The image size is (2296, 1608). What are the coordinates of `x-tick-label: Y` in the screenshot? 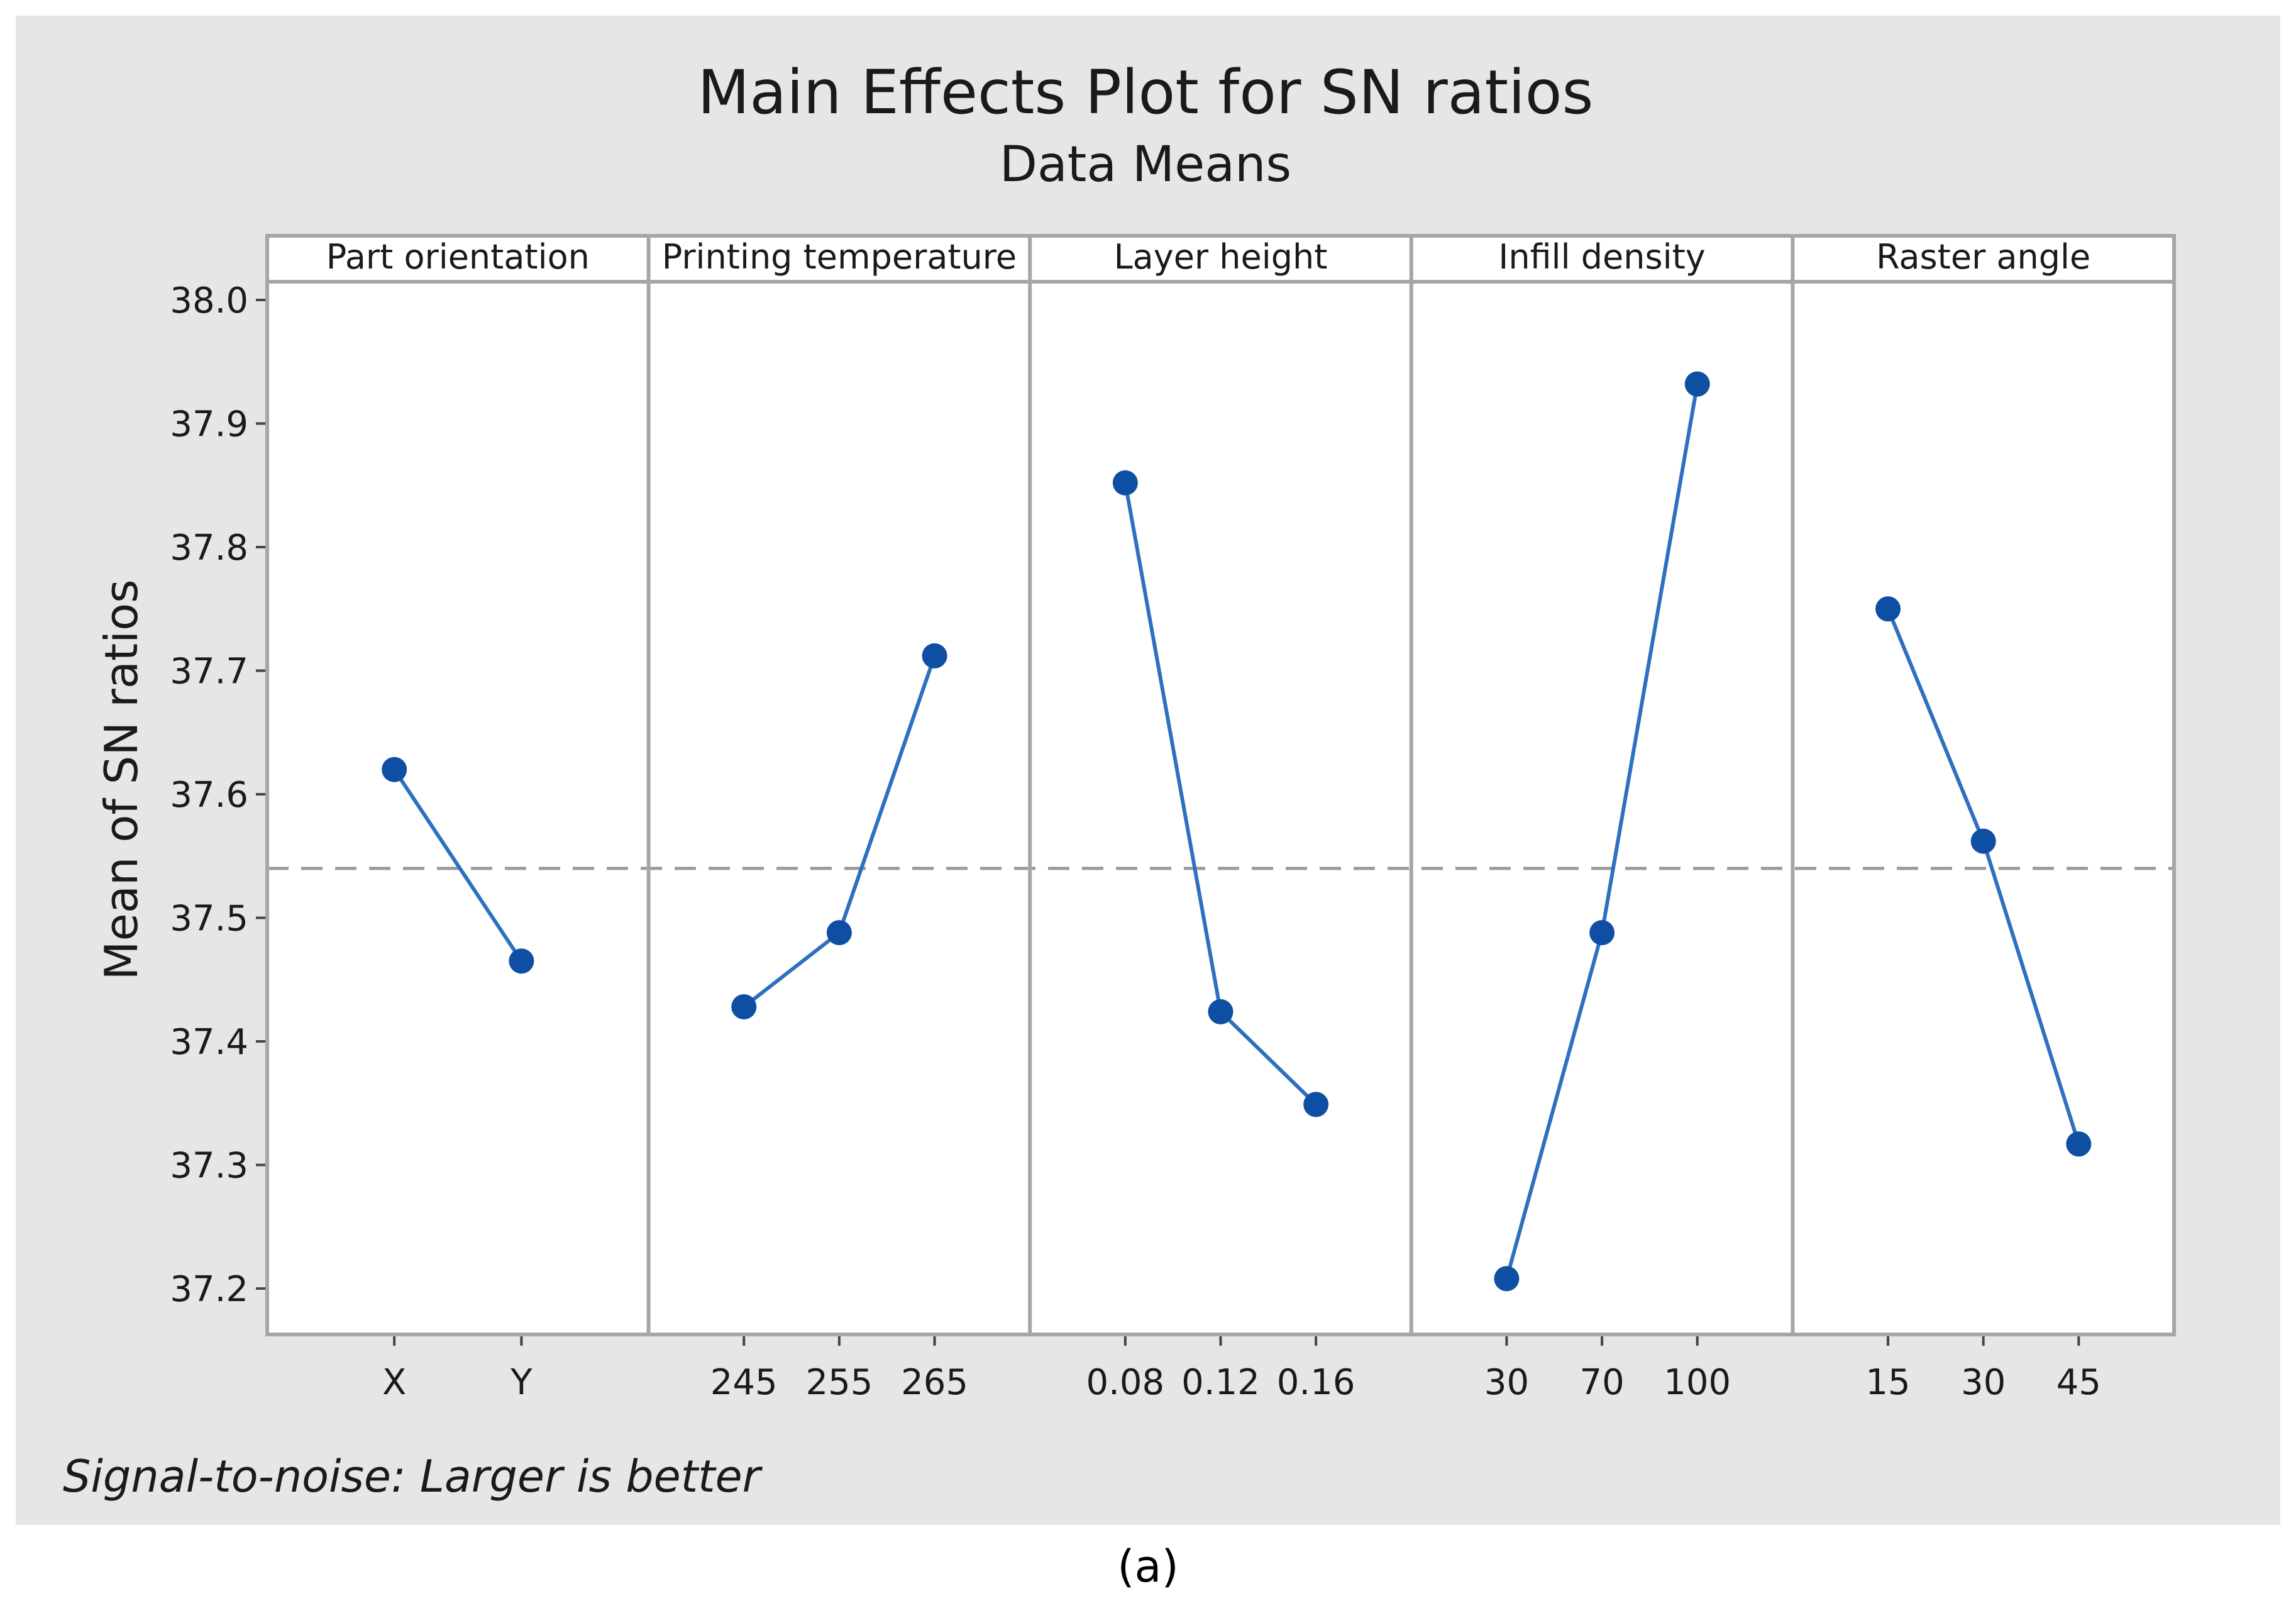 It's located at (521, 1383).